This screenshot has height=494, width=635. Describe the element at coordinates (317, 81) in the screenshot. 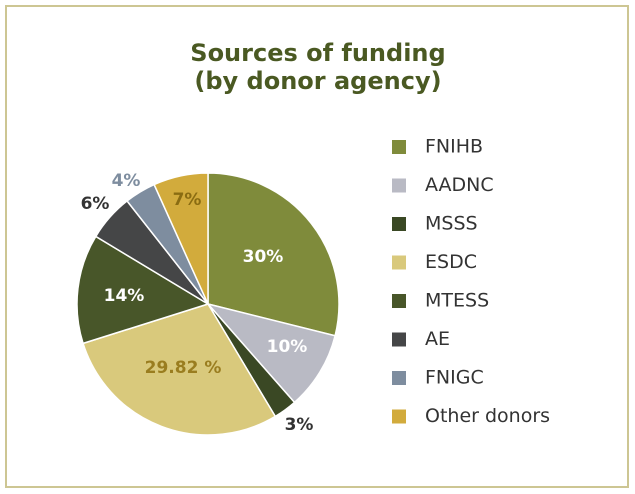

I see `chart-subtitle: (by donor agency)` at that location.